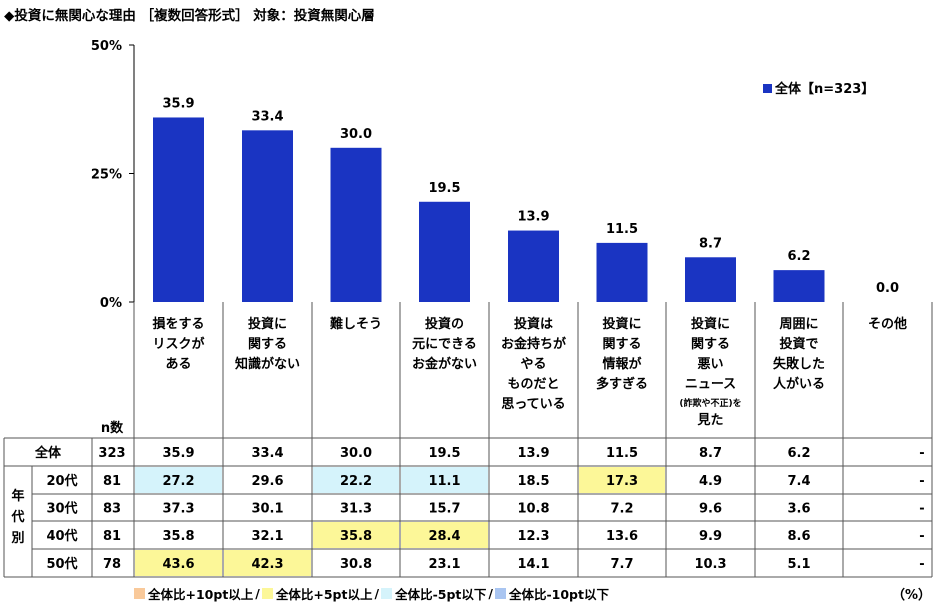 This screenshot has width=940, height=606. Describe the element at coordinates (178, 509) in the screenshot. I see `table-cell: 37.3` at that location.